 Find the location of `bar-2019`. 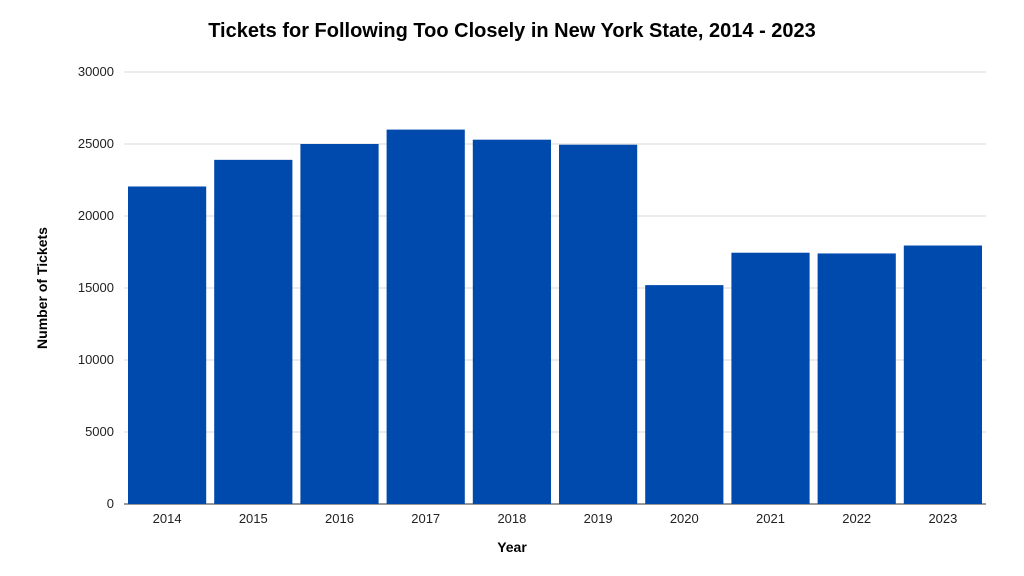

bar-2019 is located at coordinates (598, 324).